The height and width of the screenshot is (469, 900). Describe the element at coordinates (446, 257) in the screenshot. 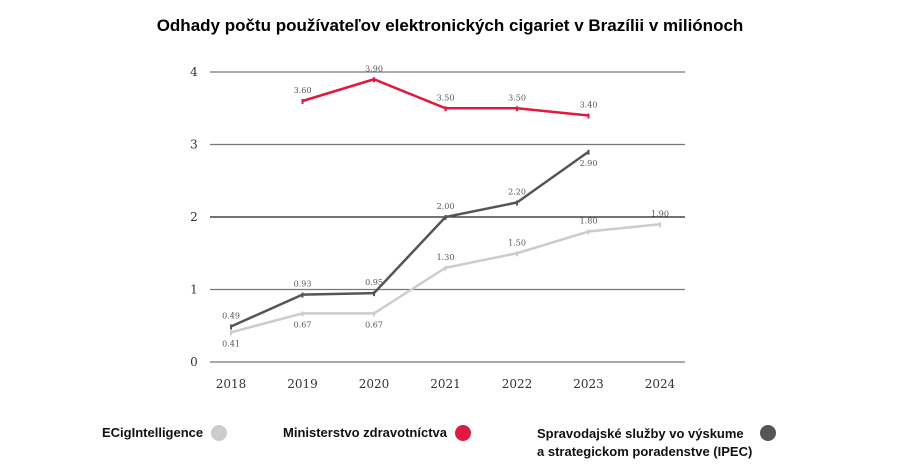

I see `data-label: 1.30` at that location.